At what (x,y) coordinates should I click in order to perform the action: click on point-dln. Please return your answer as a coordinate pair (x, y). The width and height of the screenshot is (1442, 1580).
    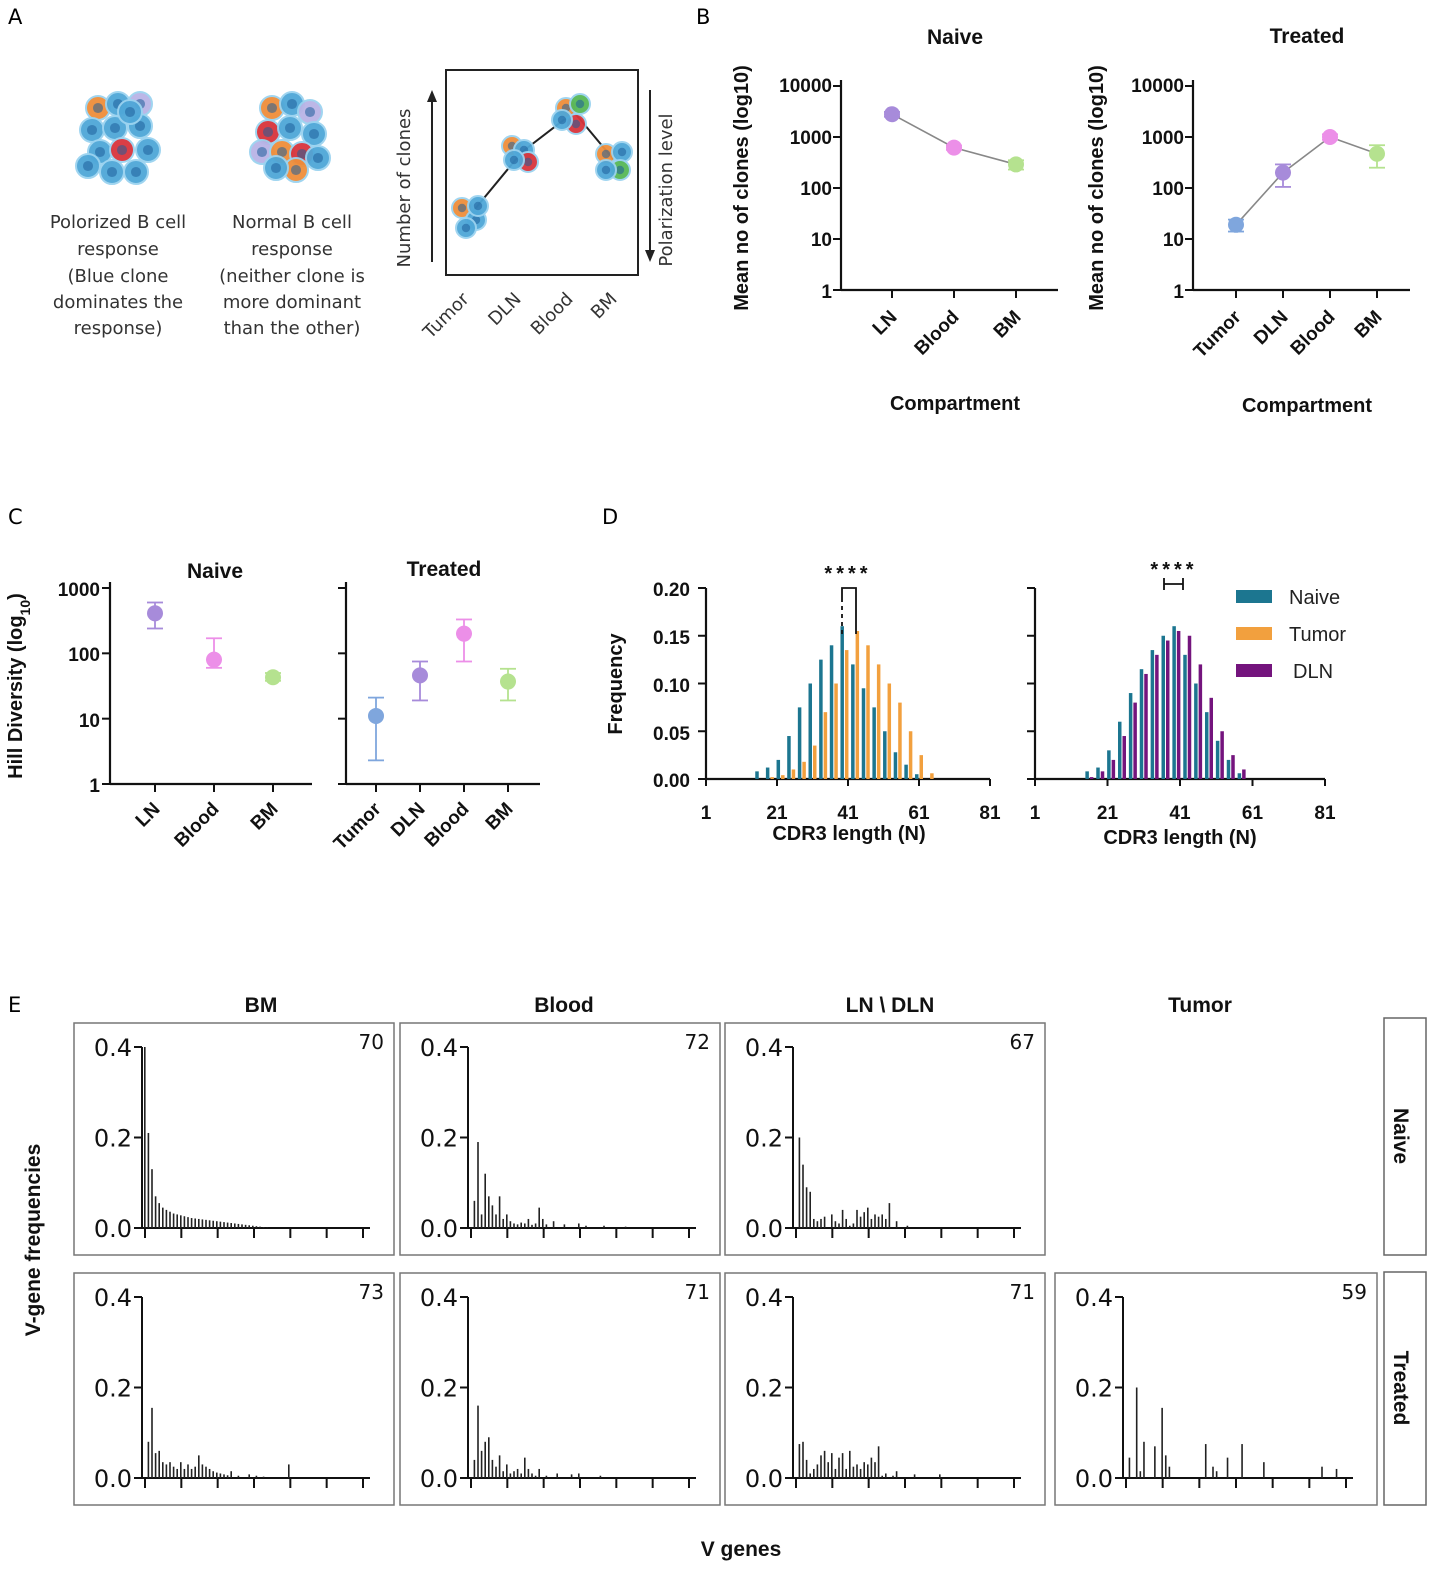
    Looking at the image, I should click on (1283, 172).